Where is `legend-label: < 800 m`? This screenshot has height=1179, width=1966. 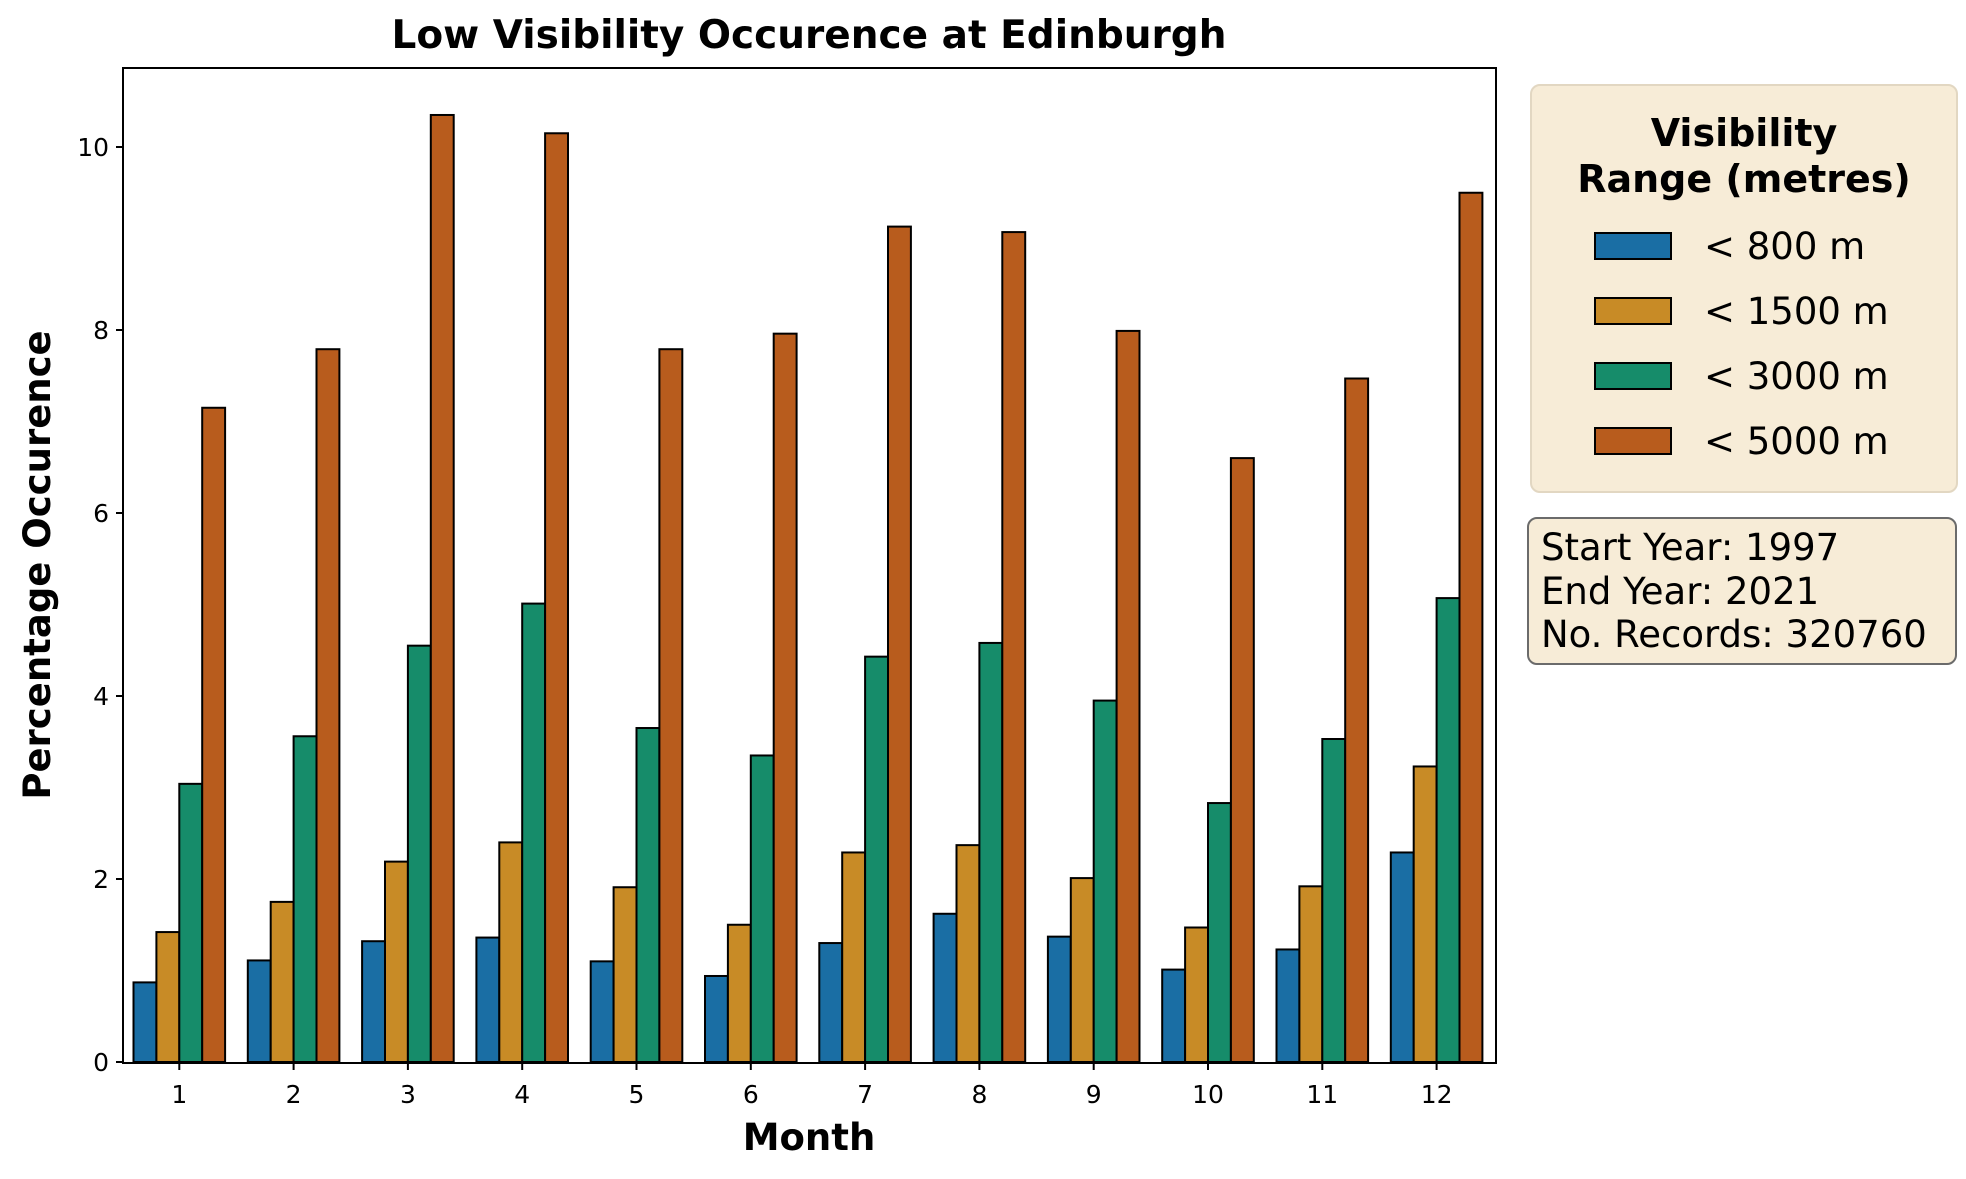 legend-label: < 800 m is located at coordinates (1785, 246).